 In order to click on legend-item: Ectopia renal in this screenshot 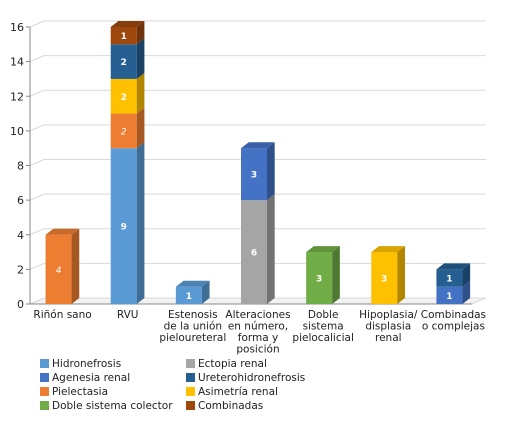, I will do `click(226, 364)`.